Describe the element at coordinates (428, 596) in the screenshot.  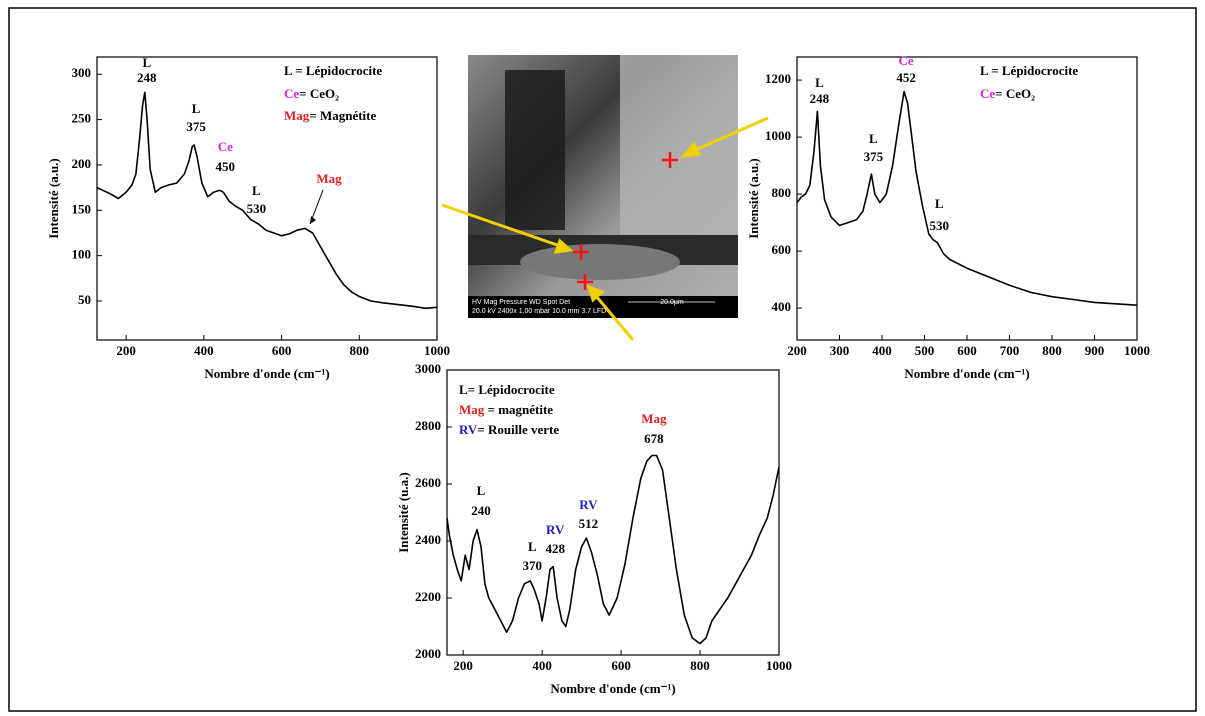
I see `y-tick-label: 2200` at that location.